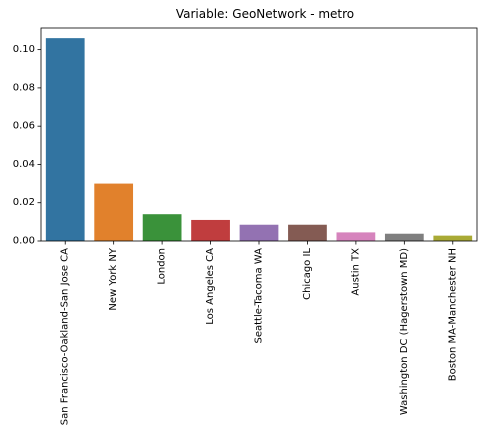  Describe the element at coordinates (452, 314) in the screenshot. I see `x-tick-label: Boston MA-Manchester NH` at that location.